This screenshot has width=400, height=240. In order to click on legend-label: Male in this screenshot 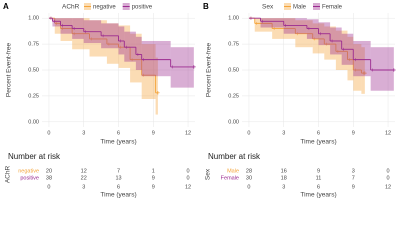, I will do `click(300, 8)`.